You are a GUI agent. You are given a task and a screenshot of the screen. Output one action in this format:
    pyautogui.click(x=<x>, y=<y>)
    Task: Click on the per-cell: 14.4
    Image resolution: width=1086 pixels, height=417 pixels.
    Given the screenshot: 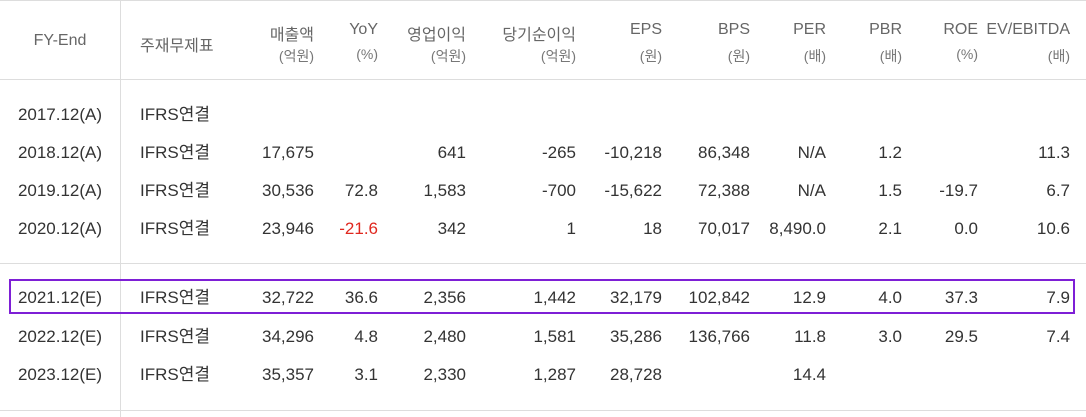 What is the action you would take?
    pyautogui.click(x=809, y=374)
    